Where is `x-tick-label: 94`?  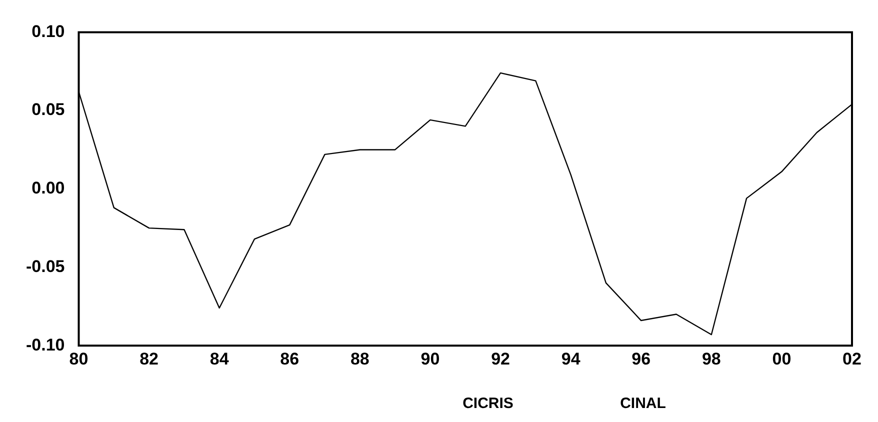 x-tick-label: 94 is located at coordinates (571, 358).